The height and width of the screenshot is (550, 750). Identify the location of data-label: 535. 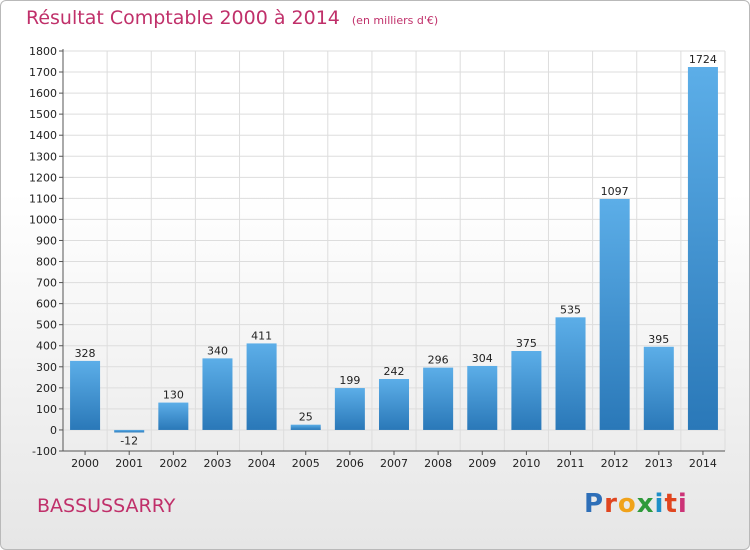
(570, 309).